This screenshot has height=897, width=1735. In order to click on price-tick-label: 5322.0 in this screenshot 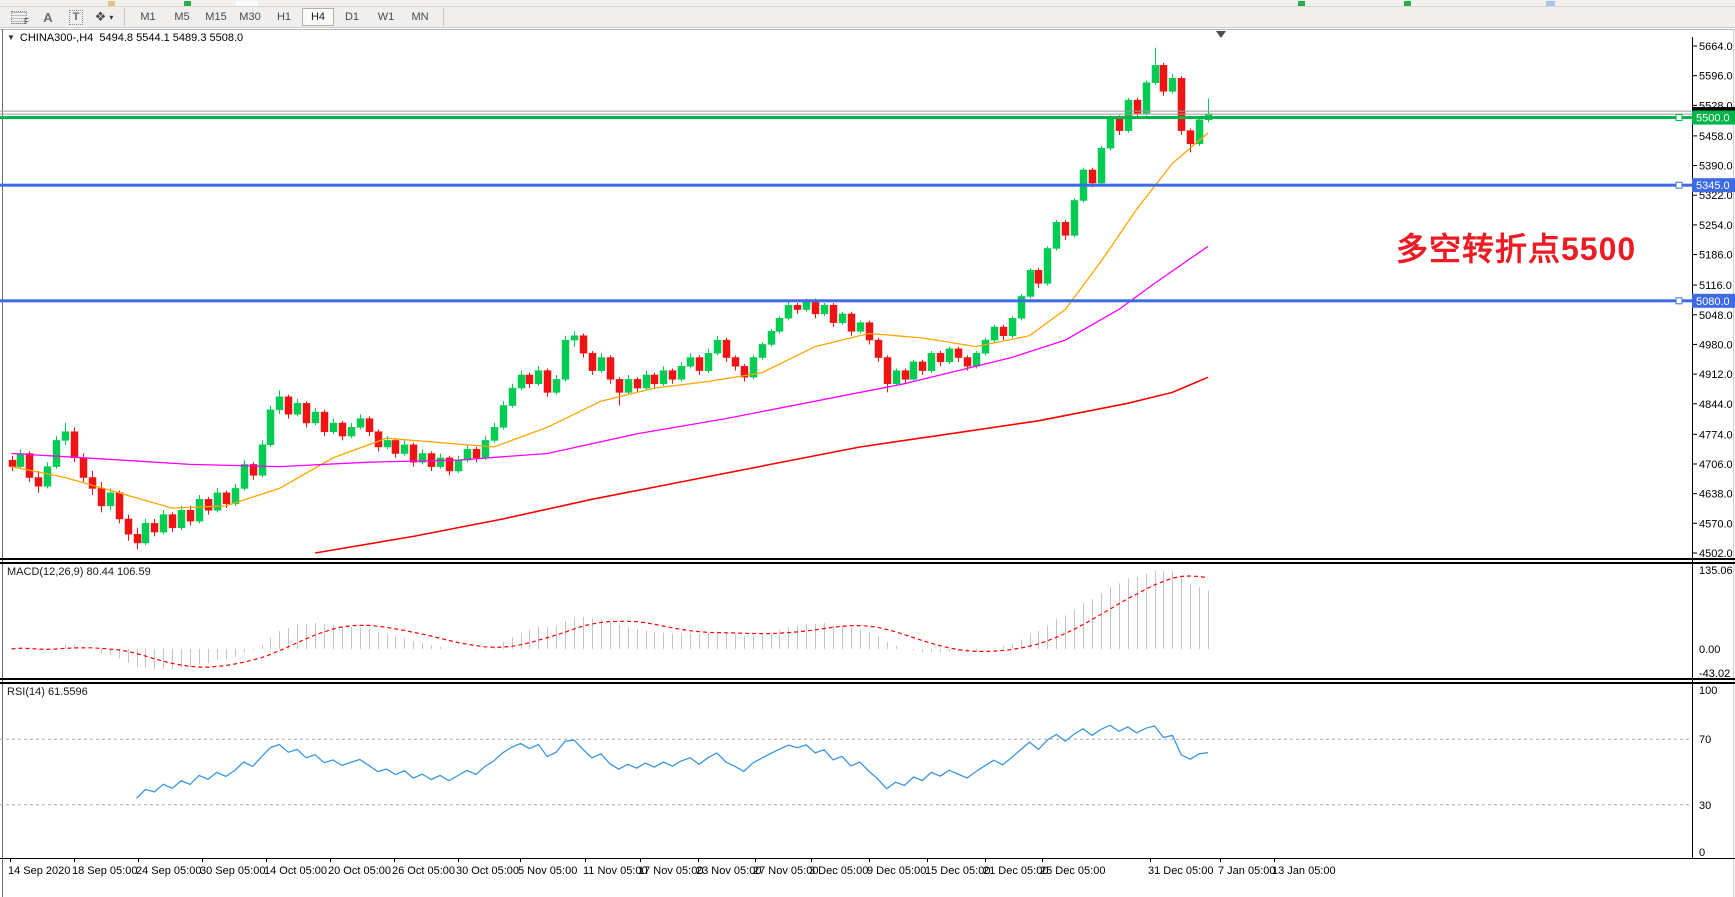, I will do `click(1716, 196)`.